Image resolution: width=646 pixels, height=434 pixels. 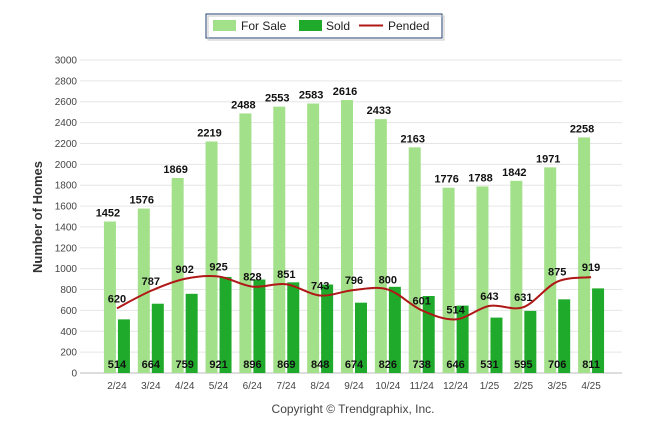 I want to click on pended-line-path, so click(x=354, y=297).